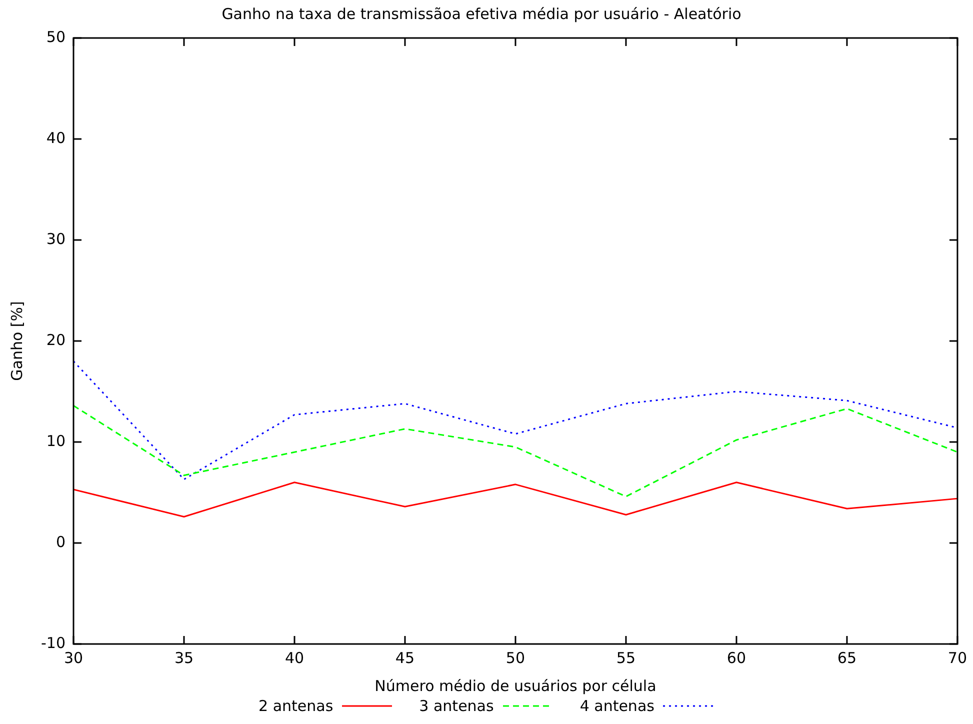  What do you see at coordinates (56, 137) in the screenshot?
I see `y-tick-label: 40` at bounding box center [56, 137].